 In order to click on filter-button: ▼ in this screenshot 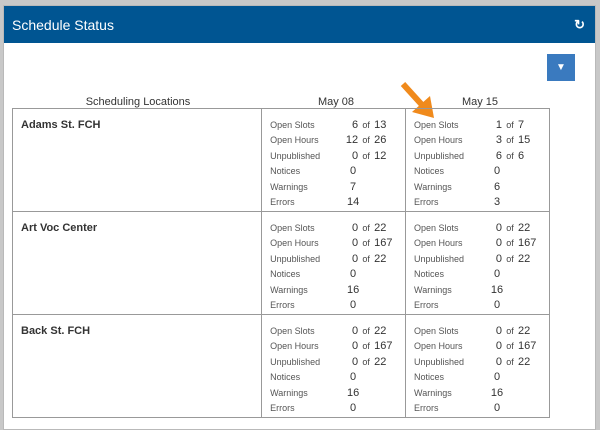, I will do `click(561, 67)`.